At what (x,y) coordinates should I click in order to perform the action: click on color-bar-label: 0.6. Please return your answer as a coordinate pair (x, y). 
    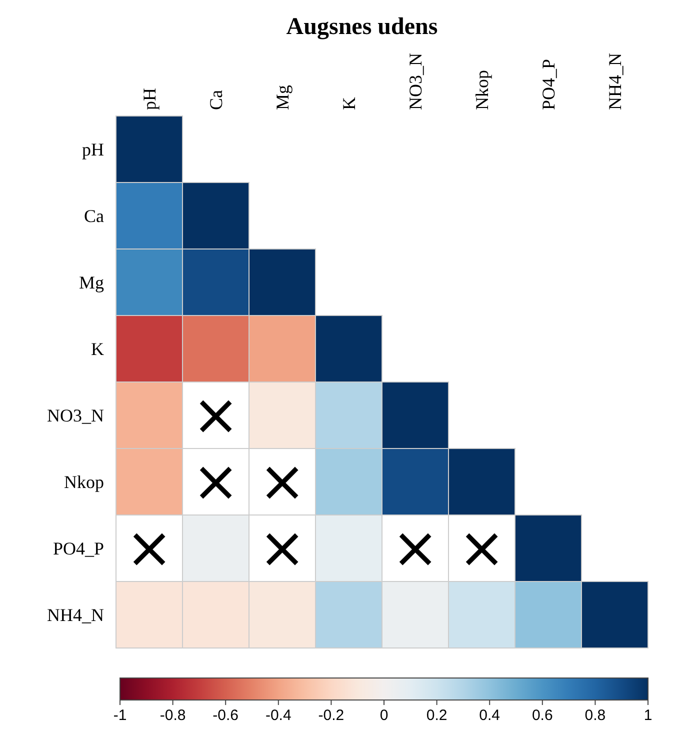
    Looking at the image, I should click on (542, 715).